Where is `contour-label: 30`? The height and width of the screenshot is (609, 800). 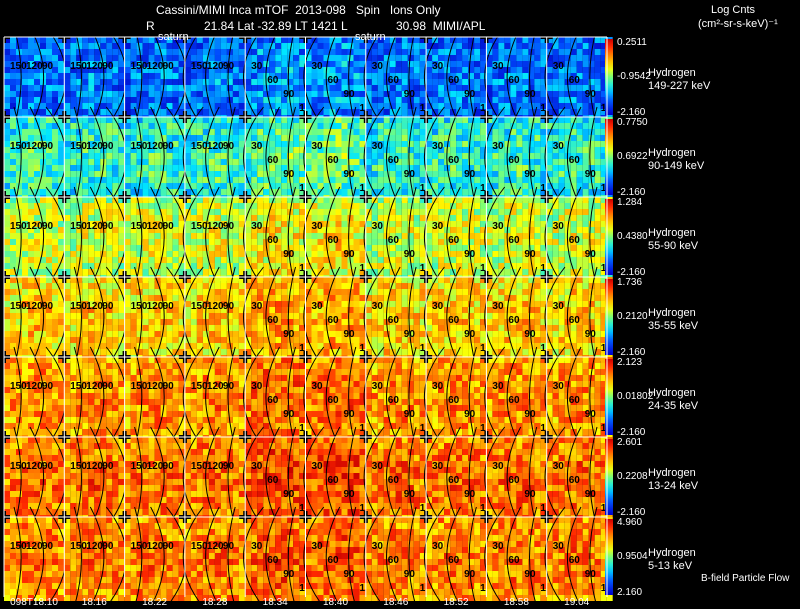
contour-label: 30 is located at coordinates (438, 146).